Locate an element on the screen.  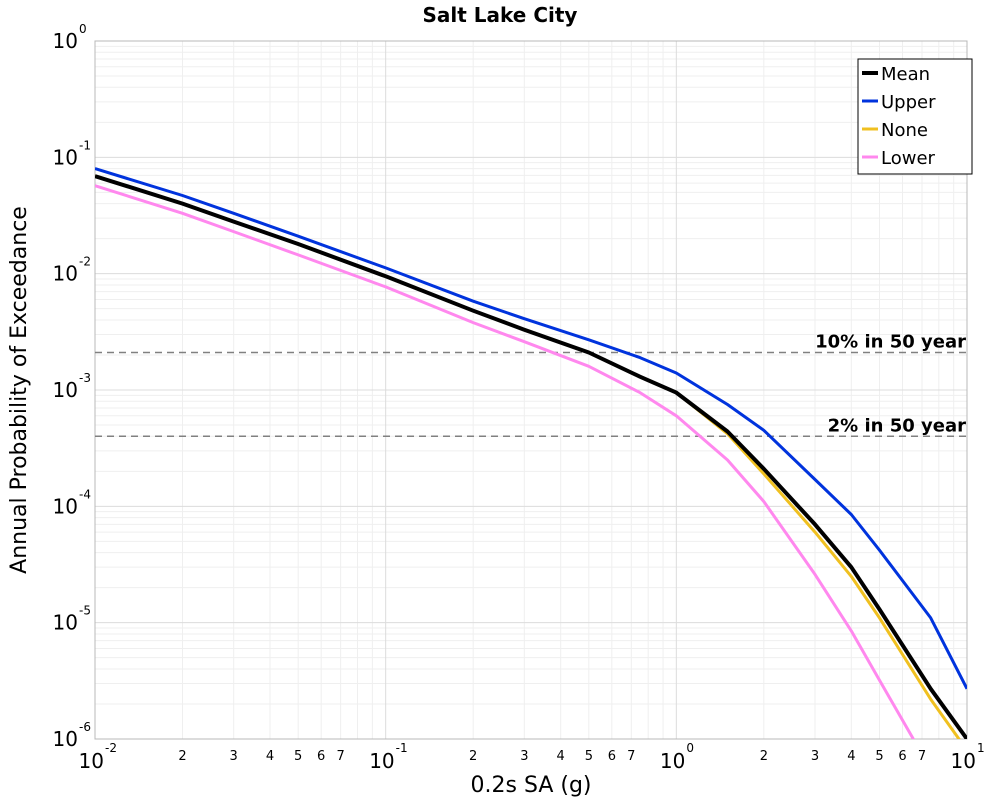
y-tick-label: 10 -5 is located at coordinates (72, 619).